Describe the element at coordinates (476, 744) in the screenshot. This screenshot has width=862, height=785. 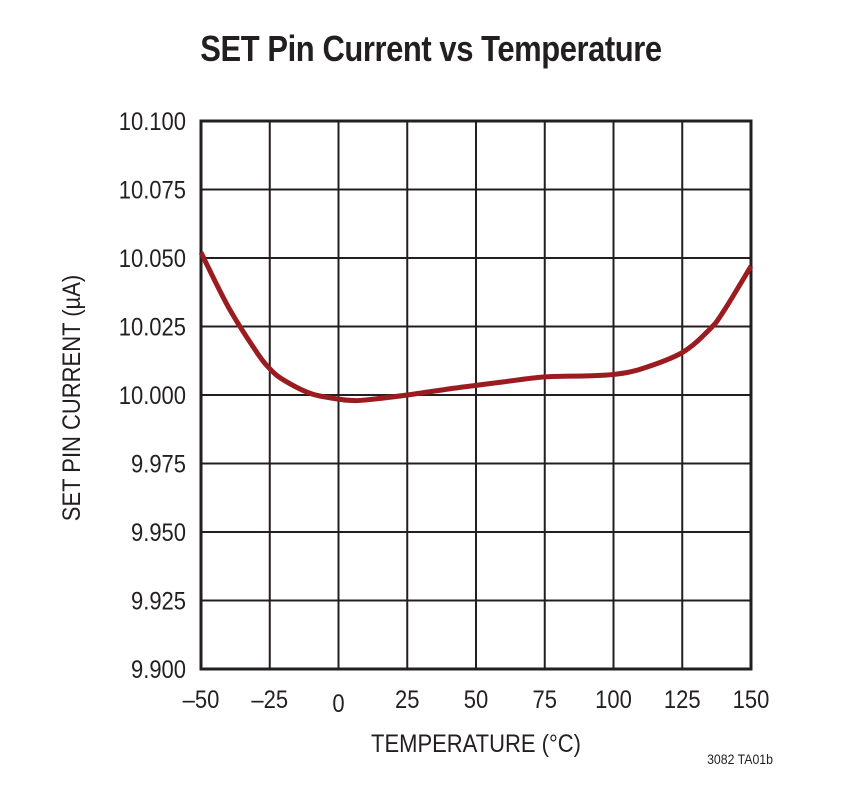
I see `x-axis-label: TEMPERATURE (°C)` at that location.